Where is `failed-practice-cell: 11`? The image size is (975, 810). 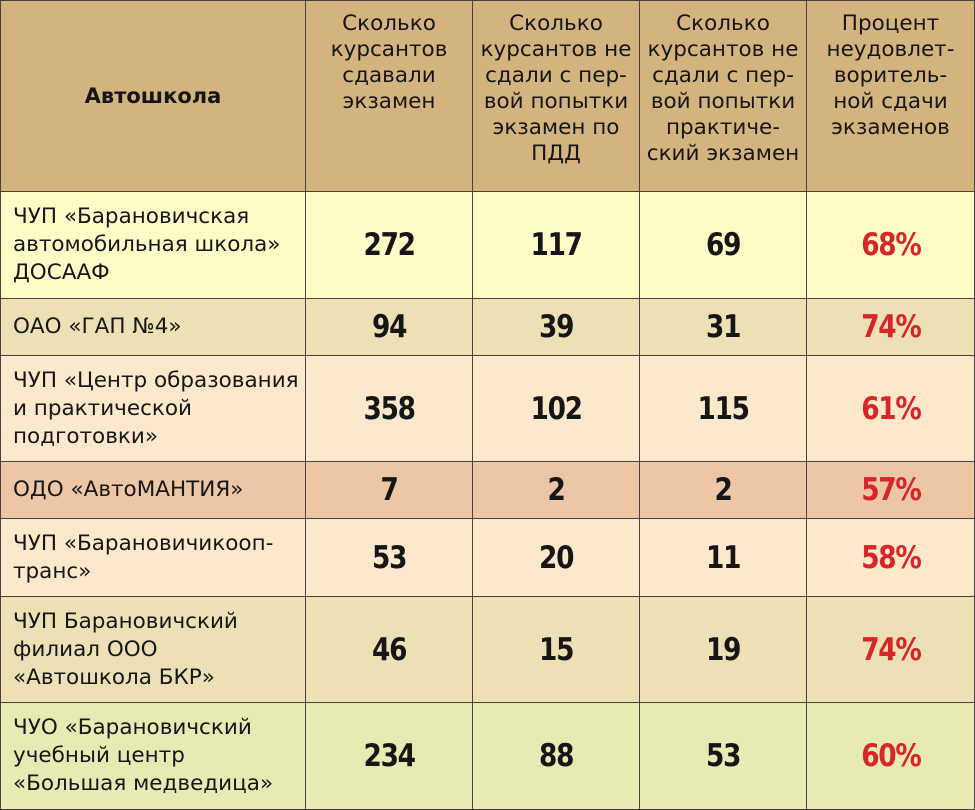
failed-practice-cell: 11 is located at coordinates (723, 557).